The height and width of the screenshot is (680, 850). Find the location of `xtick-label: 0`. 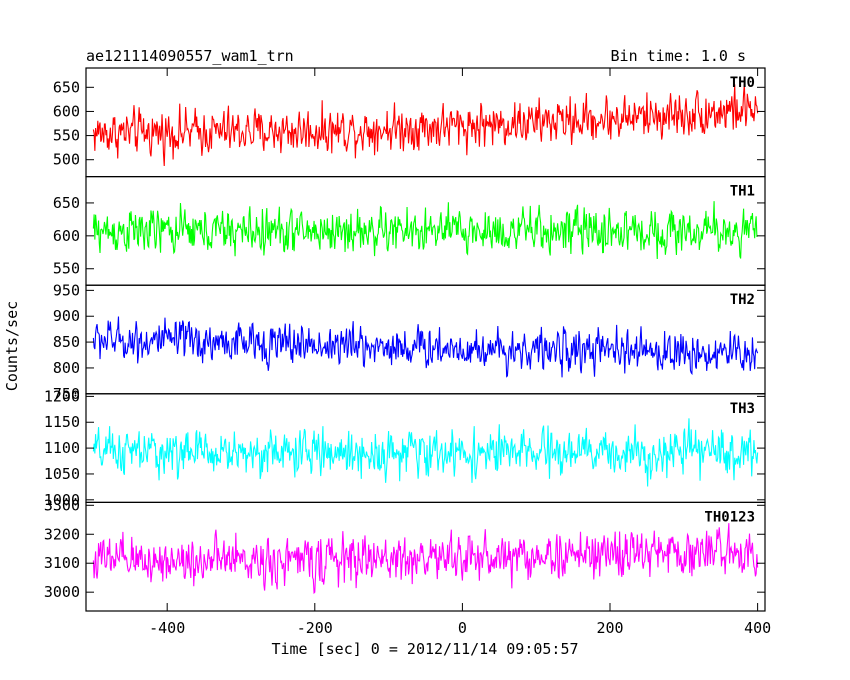

xtick-label: 0 is located at coordinates (462, 628).